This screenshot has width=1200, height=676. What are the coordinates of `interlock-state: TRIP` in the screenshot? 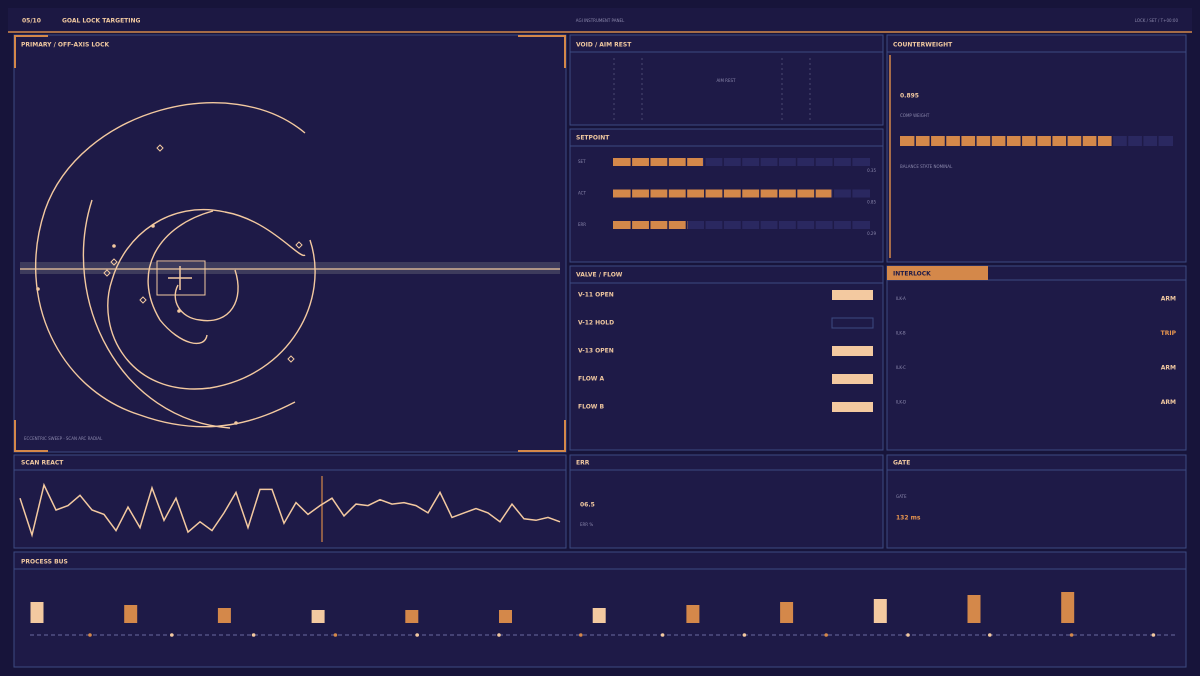 It's located at (1169, 333).